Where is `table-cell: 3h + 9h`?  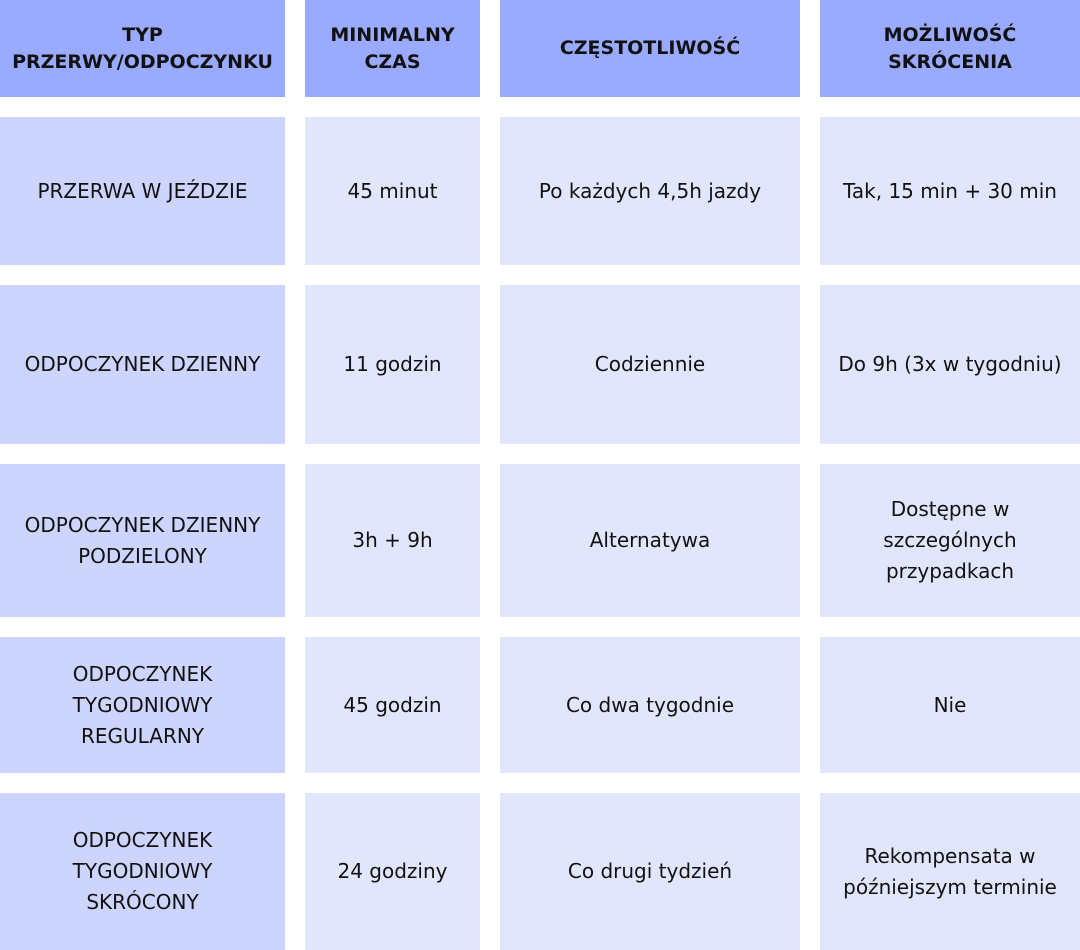
table-cell: 3h + 9h is located at coordinates (392, 540).